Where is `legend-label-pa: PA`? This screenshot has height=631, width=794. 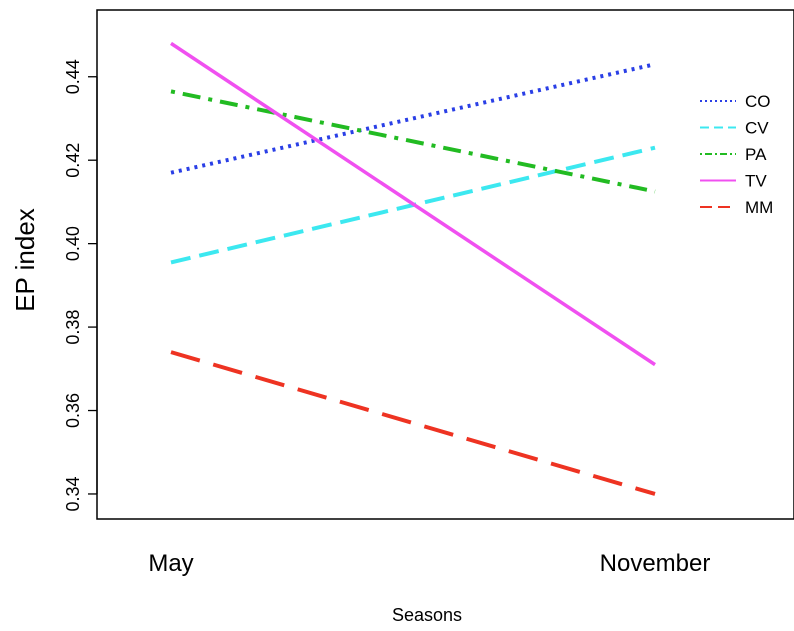 legend-label-pa: PA is located at coordinates (756, 154).